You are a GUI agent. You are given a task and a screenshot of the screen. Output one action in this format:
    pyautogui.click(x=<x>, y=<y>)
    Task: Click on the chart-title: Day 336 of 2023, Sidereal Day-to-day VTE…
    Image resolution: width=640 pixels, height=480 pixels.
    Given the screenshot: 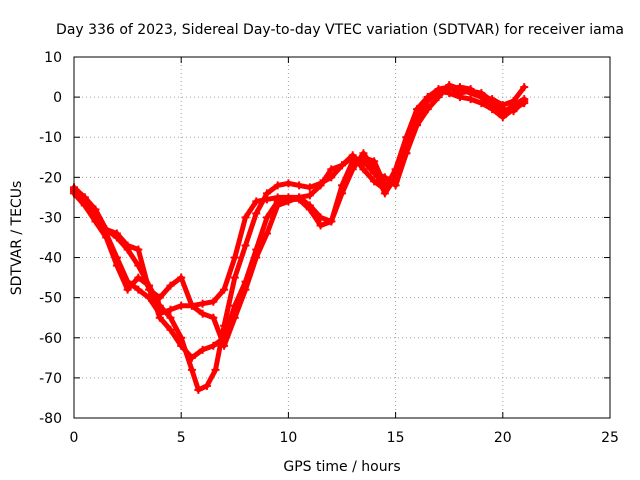 What is the action you would take?
    pyautogui.click(x=340, y=30)
    